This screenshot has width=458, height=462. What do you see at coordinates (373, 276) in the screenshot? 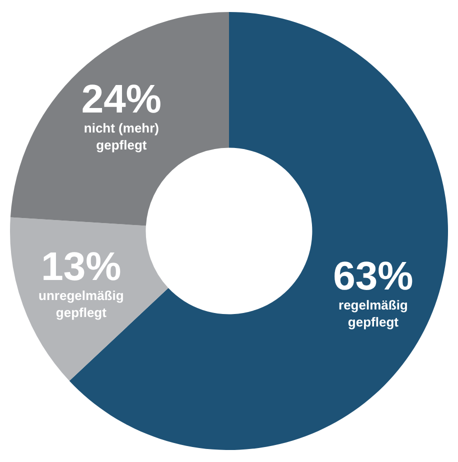
I see `data-label: 63%` at bounding box center [373, 276].